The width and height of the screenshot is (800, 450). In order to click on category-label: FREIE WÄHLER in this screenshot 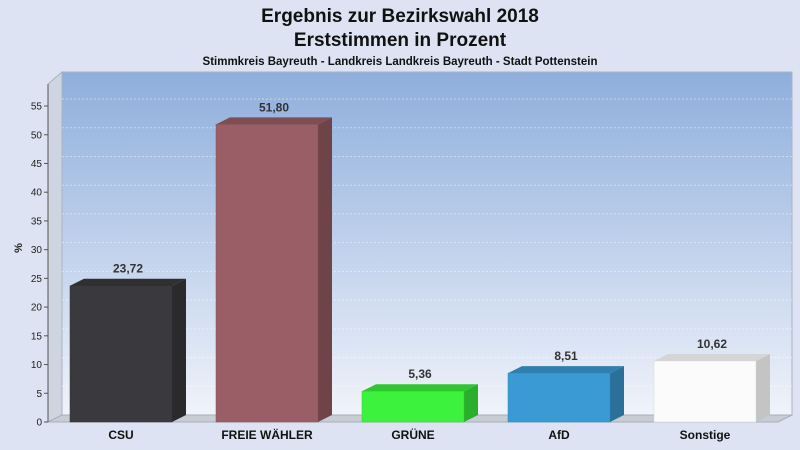, I will do `click(267, 434)`.